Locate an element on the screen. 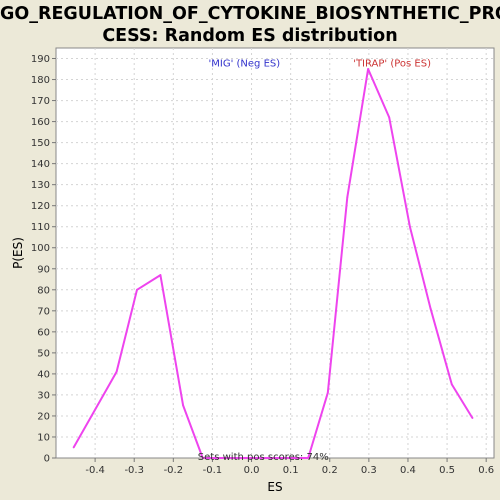 Image resolution: width=500 pixels, height=500 pixels. y-tick-label: 120 is located at coordinates (40, 206).